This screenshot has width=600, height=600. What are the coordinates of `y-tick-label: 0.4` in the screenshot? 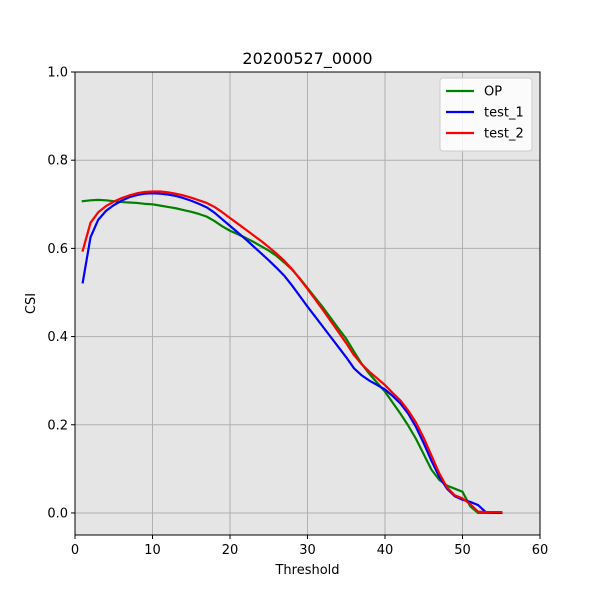 It's located at (57, 337).